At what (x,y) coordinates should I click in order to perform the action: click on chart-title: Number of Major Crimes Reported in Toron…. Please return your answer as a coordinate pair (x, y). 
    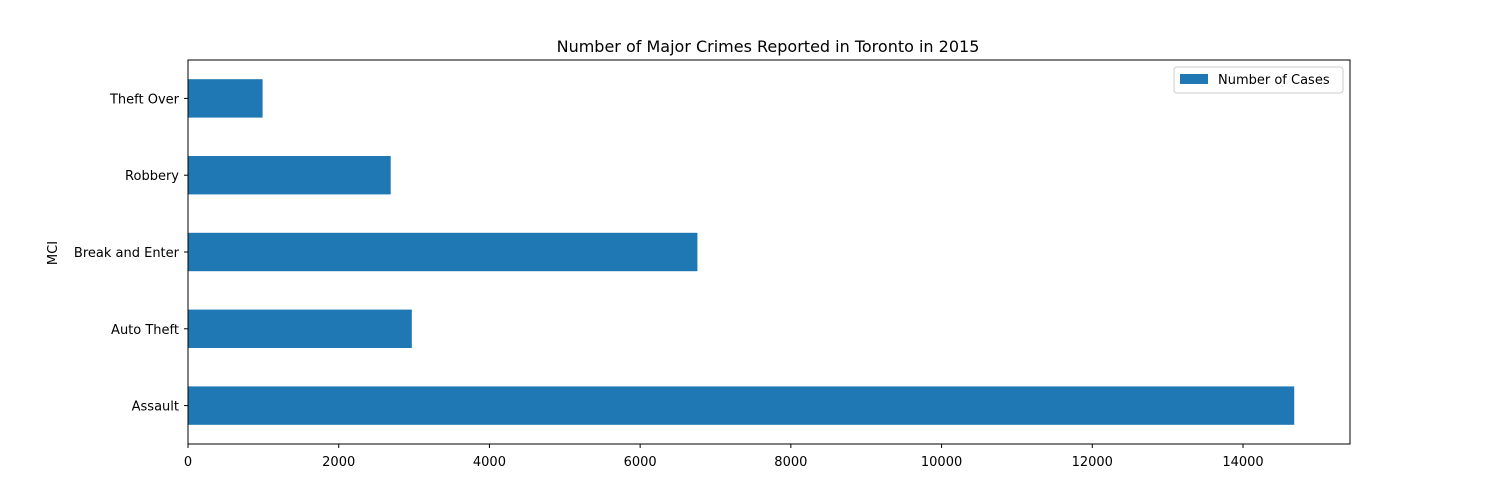
    Looking at the image, I should click on (768, 46).